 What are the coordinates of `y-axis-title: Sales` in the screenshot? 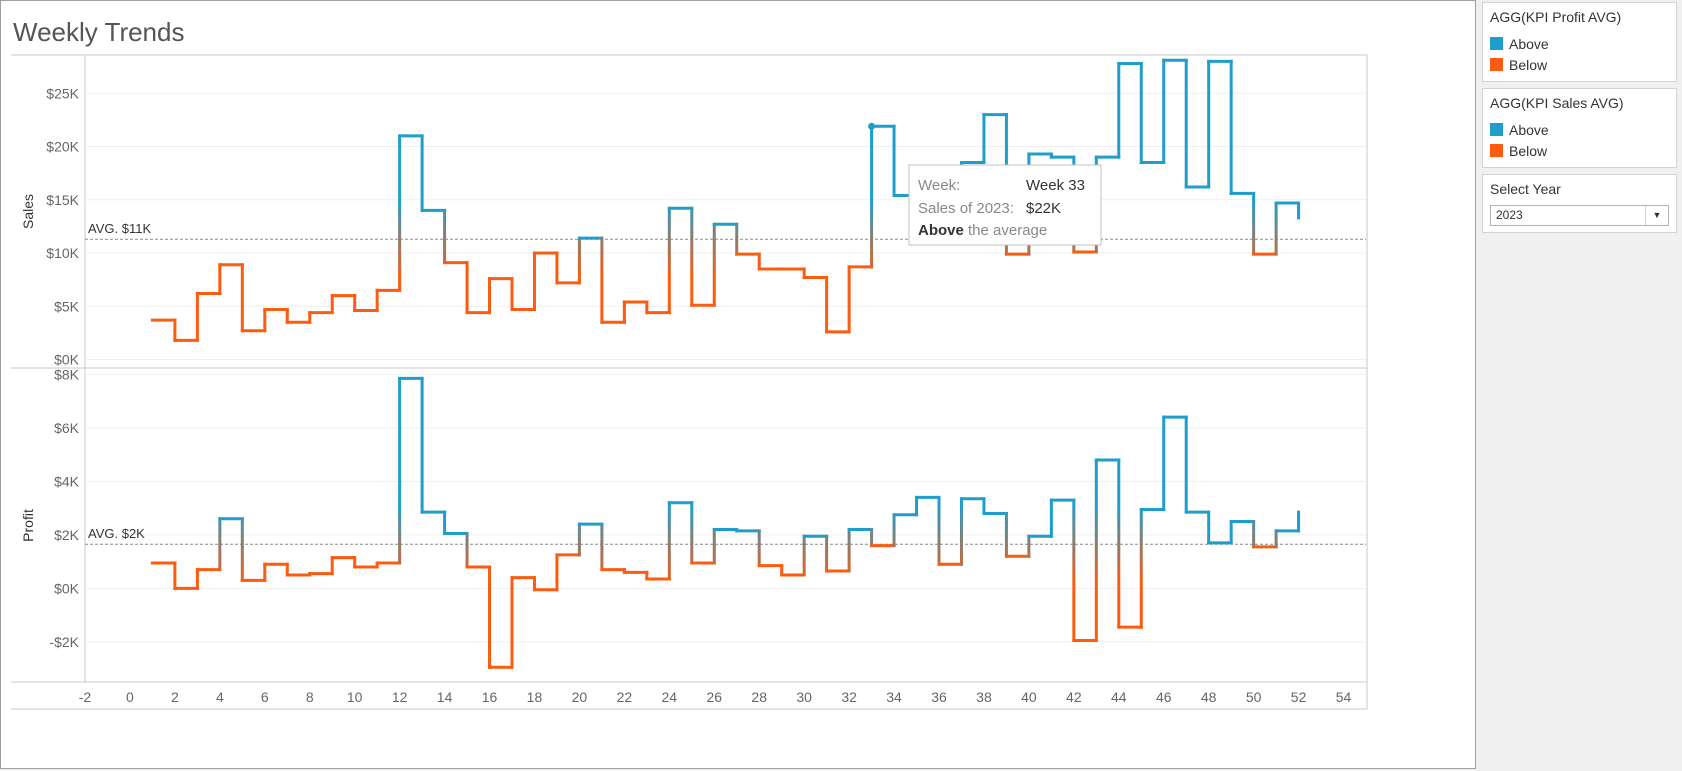 It's located at (28, 211).